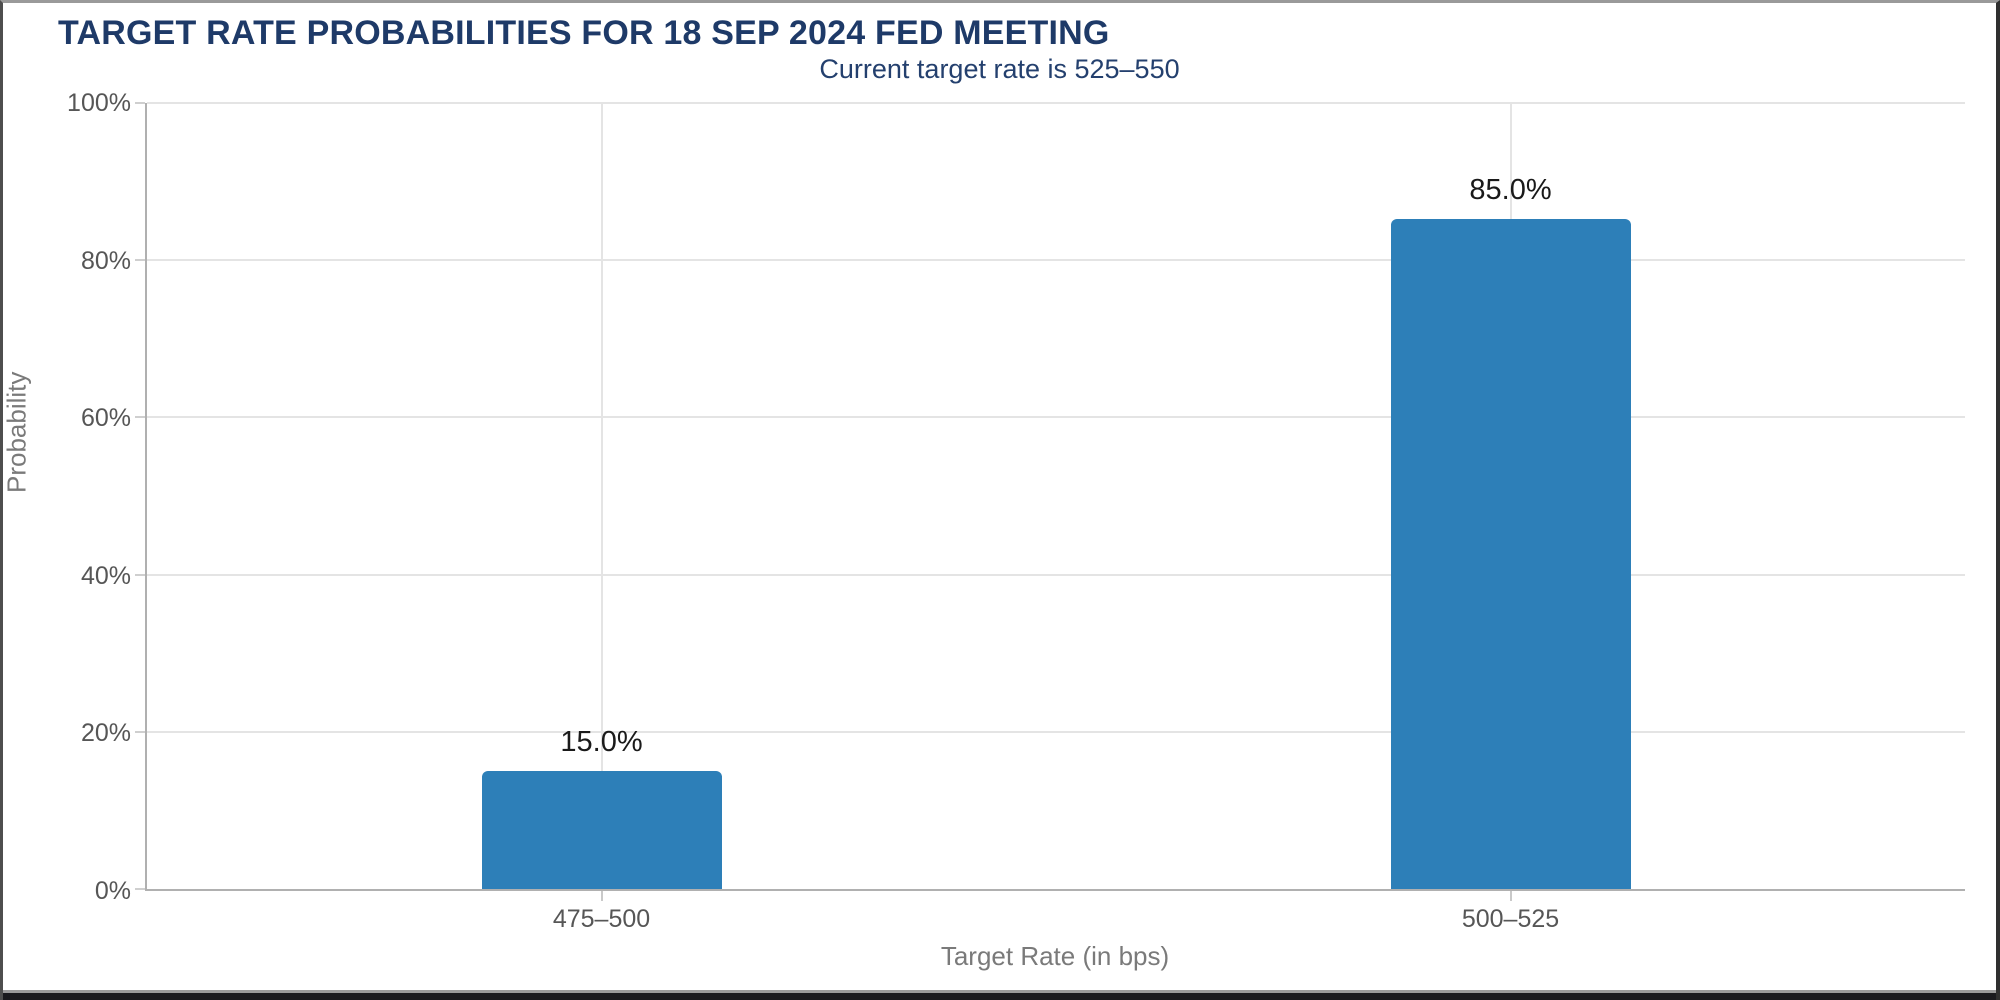 The width and height of the screenshot is (2000, 1000). Describe the element at coordinates (999, 69) in the screenshot. I see `chart-subtitle: Current target rate is 525–550` at that location.